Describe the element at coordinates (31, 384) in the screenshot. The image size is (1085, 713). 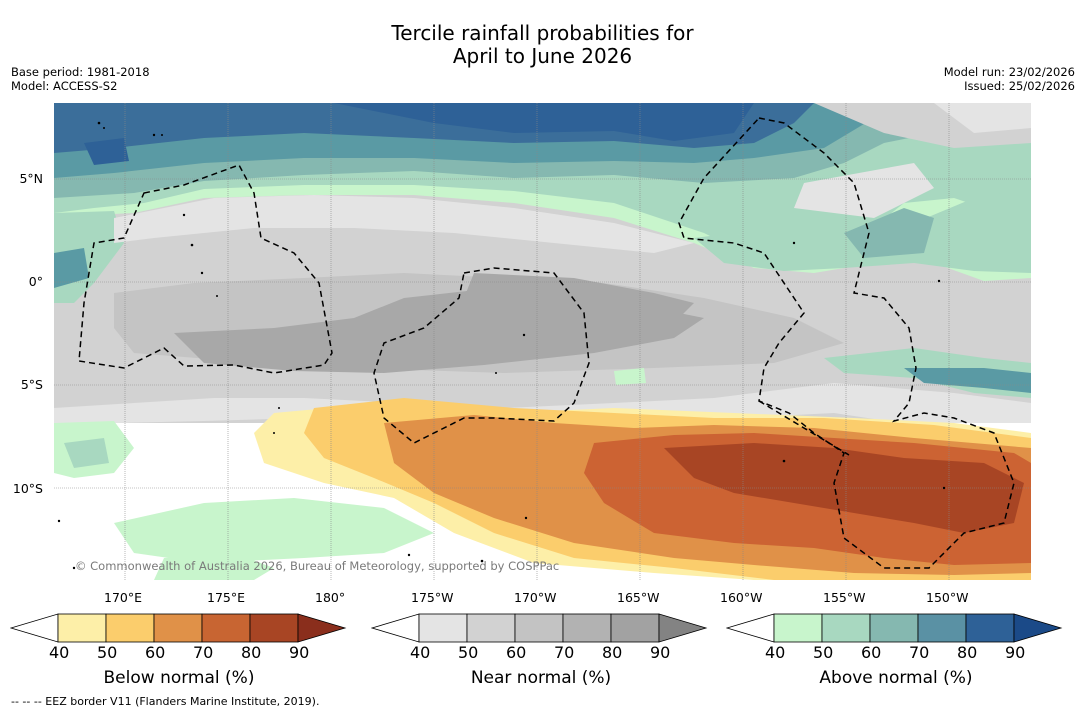
I see `lat-label-5s: 5°S` at that location.